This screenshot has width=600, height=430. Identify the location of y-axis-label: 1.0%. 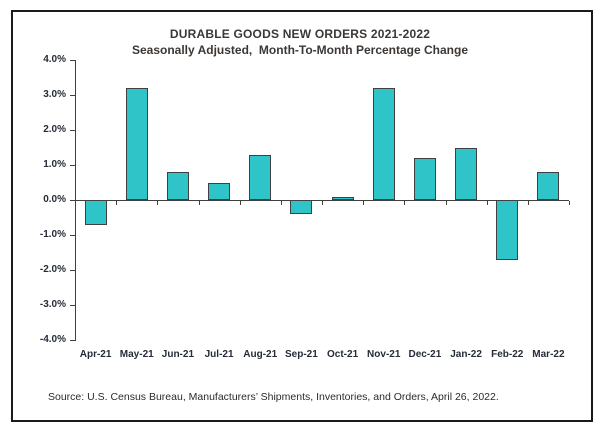
(54, 164).